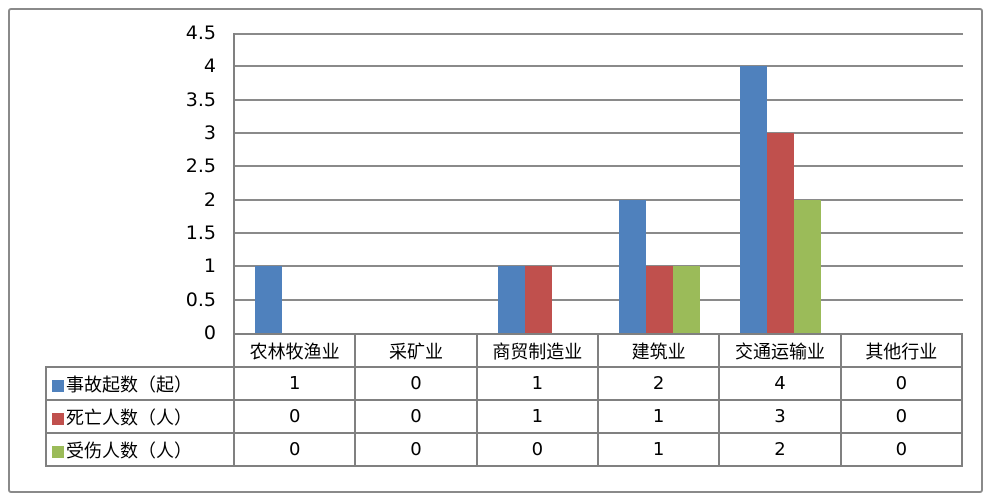 The width and height of the screenshot is (993, 504). Describe the element at coordinates (200, 99) in the screenshot. I see `y-axis-tick-label: 3.5` at that location.